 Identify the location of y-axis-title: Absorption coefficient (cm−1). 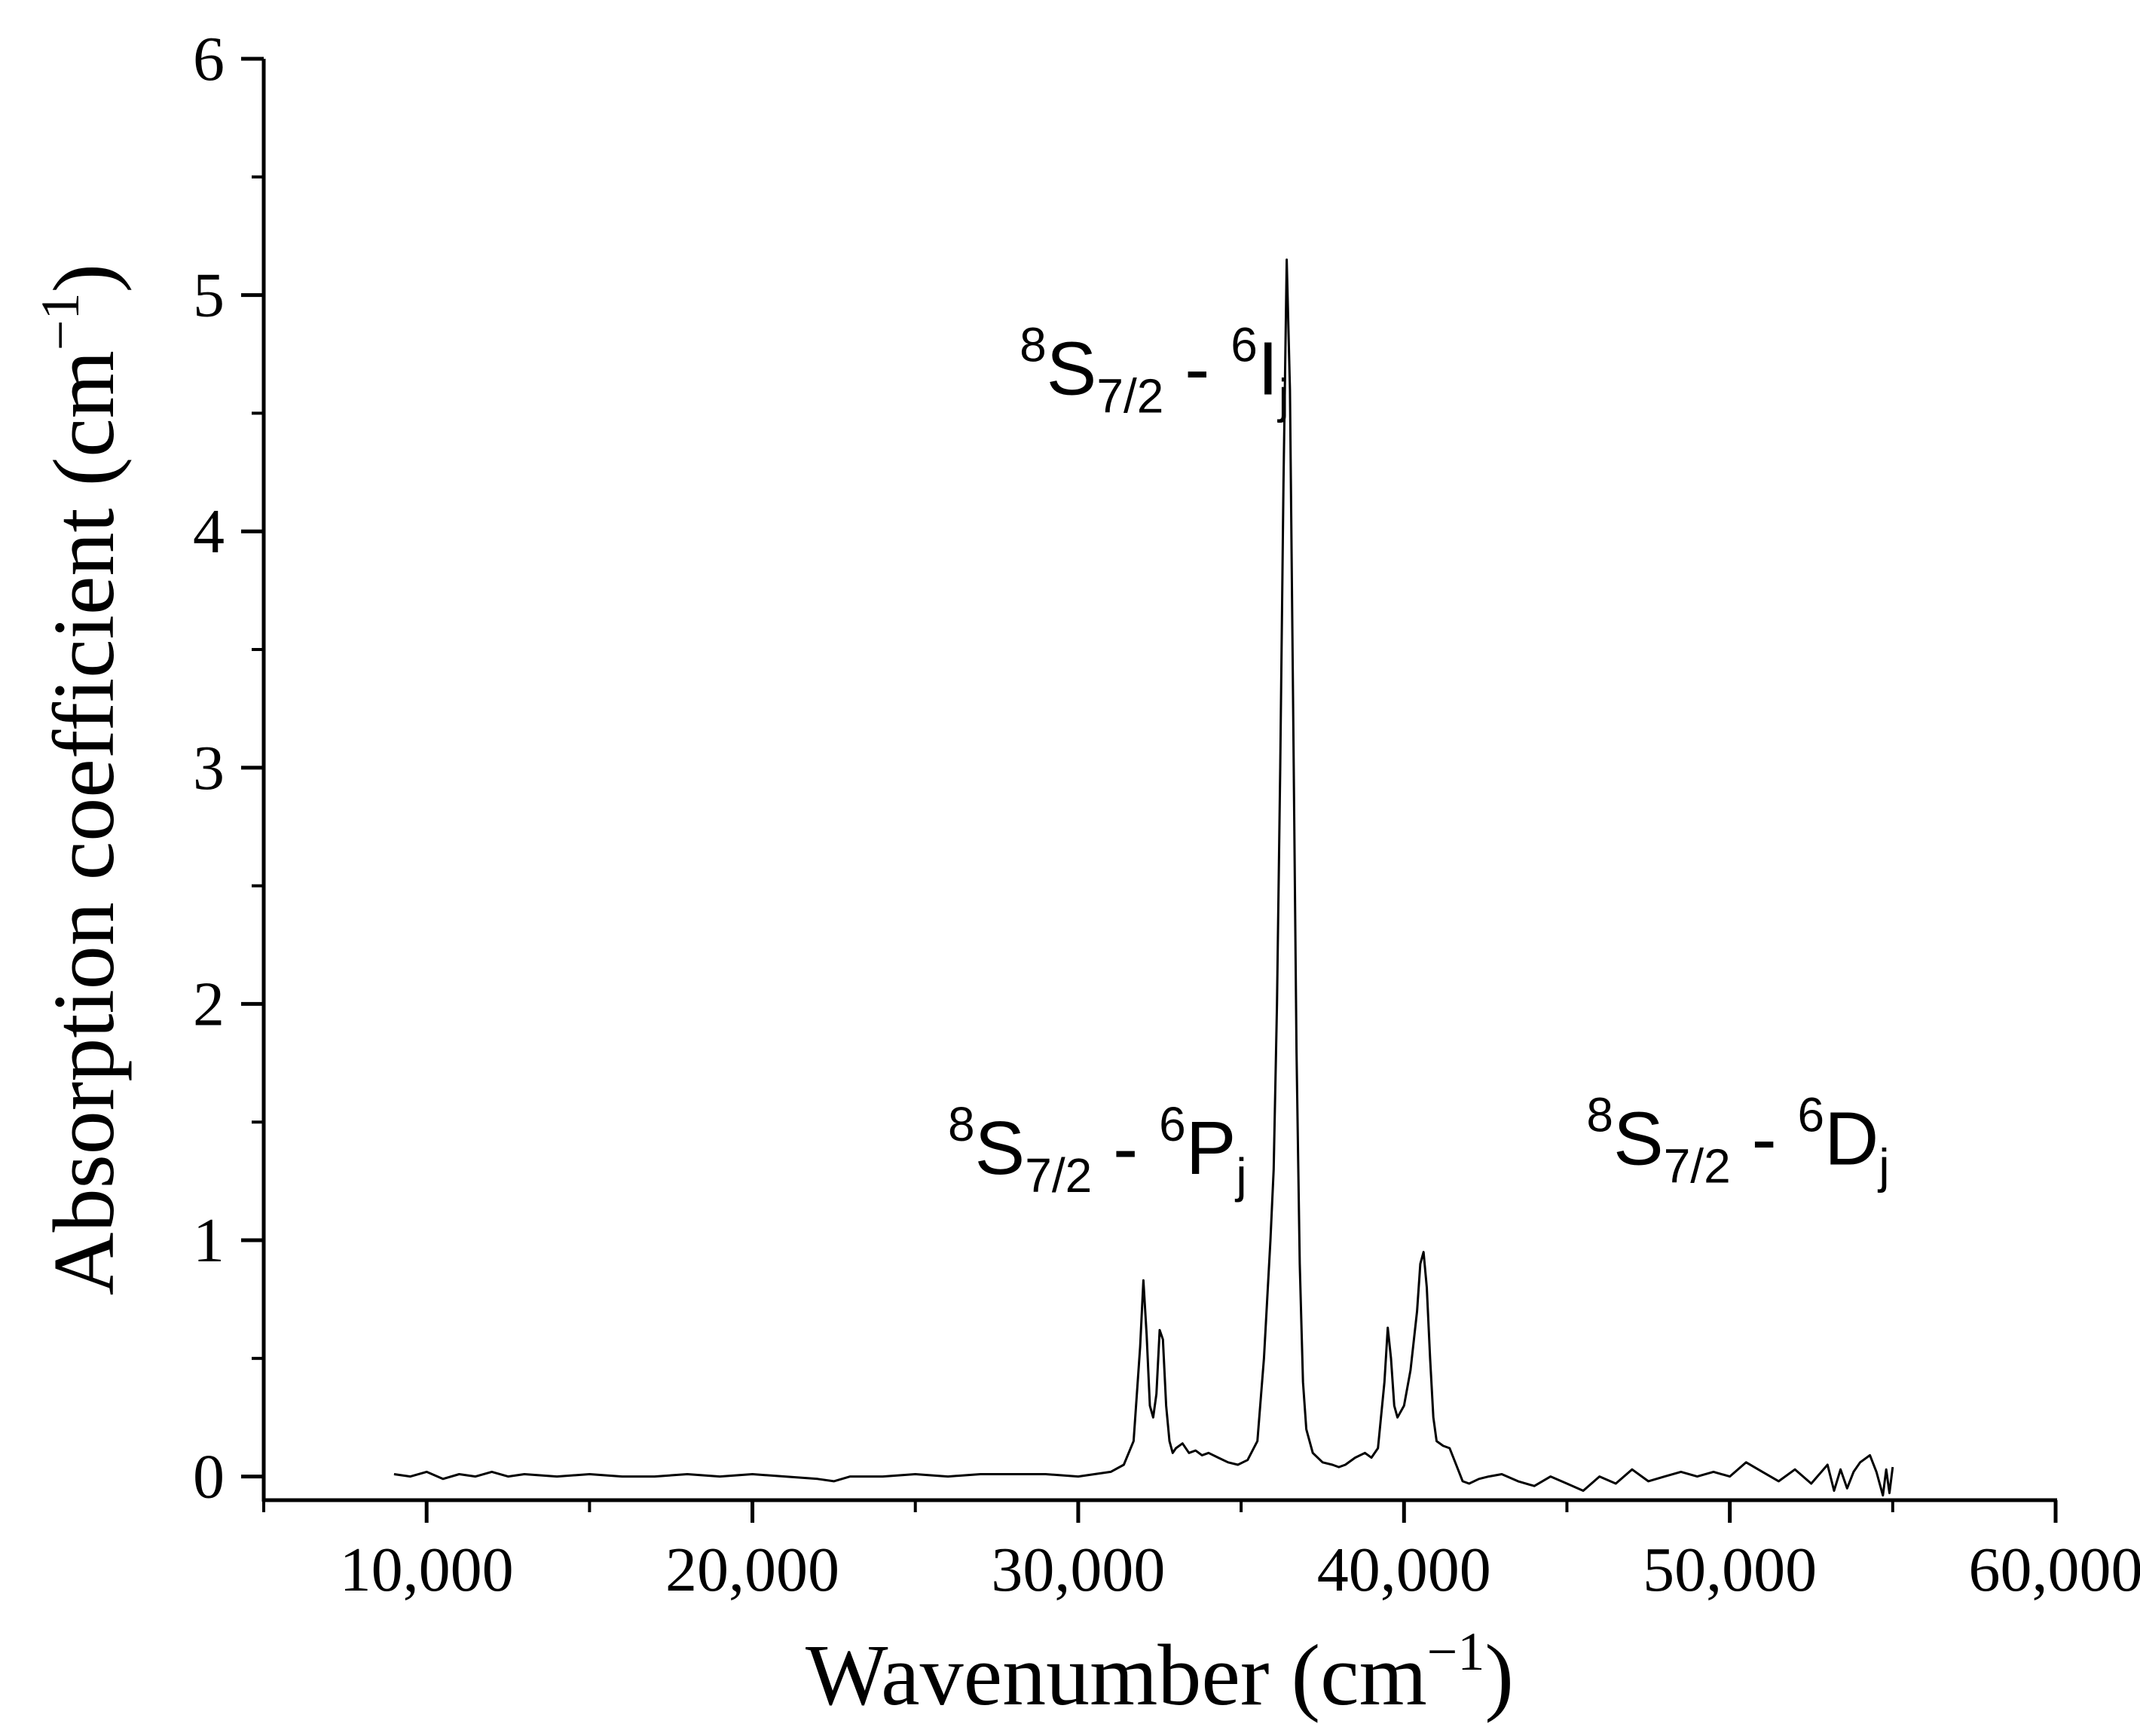
(81, 779).